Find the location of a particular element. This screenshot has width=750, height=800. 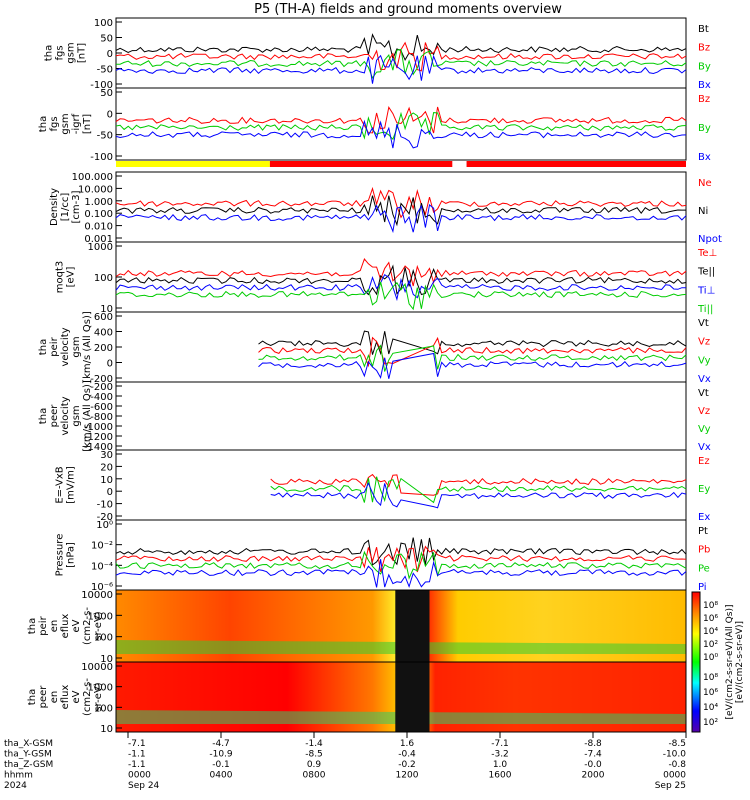

panel-2: 50 0 -50 -100 tha fgs gsm -igrf [nT] Bz By Bx is located at coordinates (374, 125).